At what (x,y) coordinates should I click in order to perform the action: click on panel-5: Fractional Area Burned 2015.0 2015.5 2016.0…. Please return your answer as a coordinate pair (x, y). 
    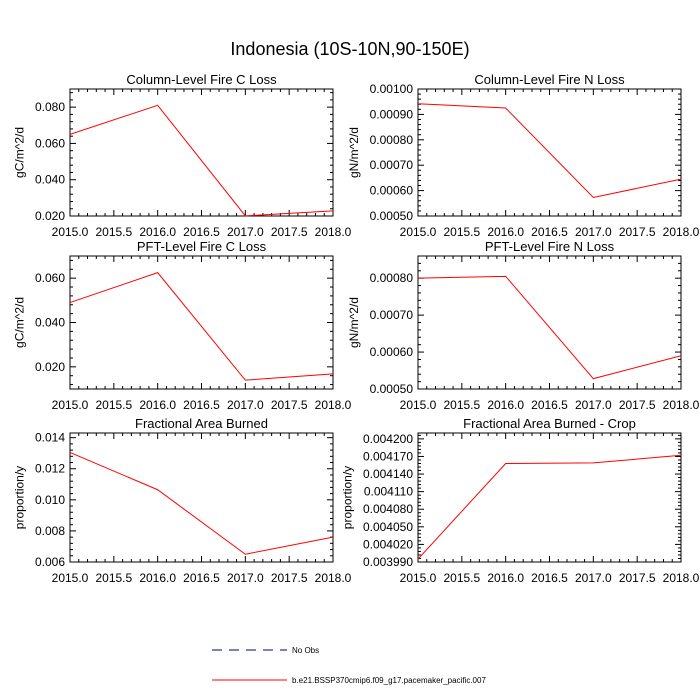
    Looking at the image, I should click on (182, 500).